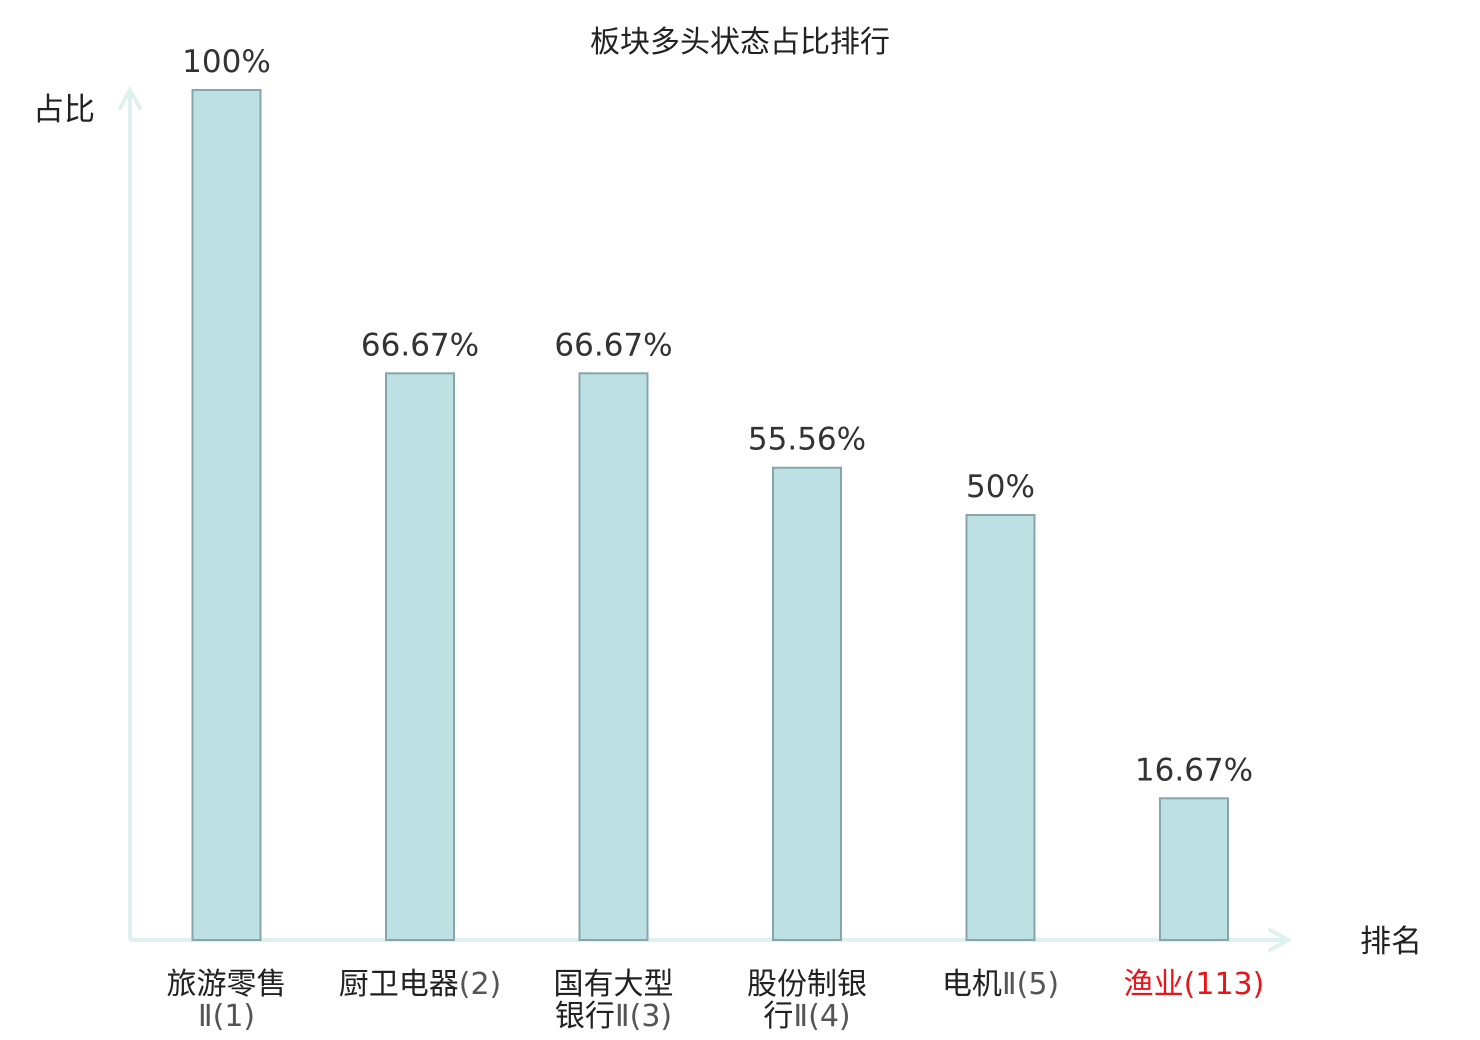  Describe the element at coordinates (778, 1016) in the screenshot. I see `category-name: 行` at that location.